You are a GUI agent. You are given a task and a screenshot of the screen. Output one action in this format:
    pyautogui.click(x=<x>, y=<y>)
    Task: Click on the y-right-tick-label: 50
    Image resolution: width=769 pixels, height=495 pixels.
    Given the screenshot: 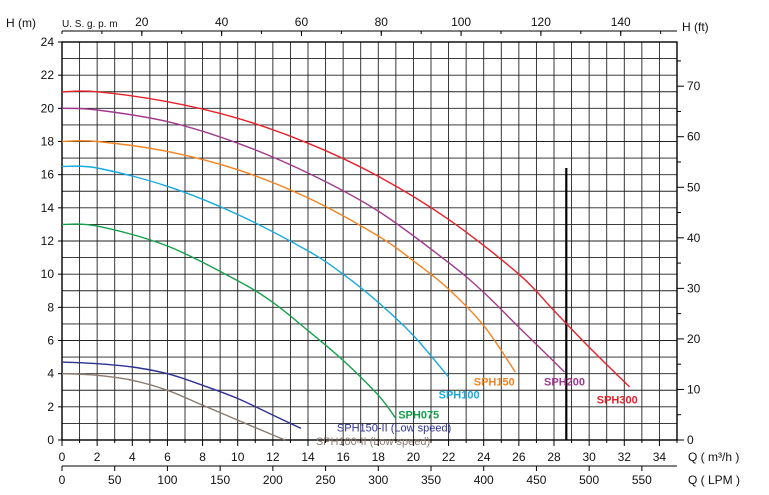 What is the action you would take?
    pyautogui.click(x=694, y=187)
    